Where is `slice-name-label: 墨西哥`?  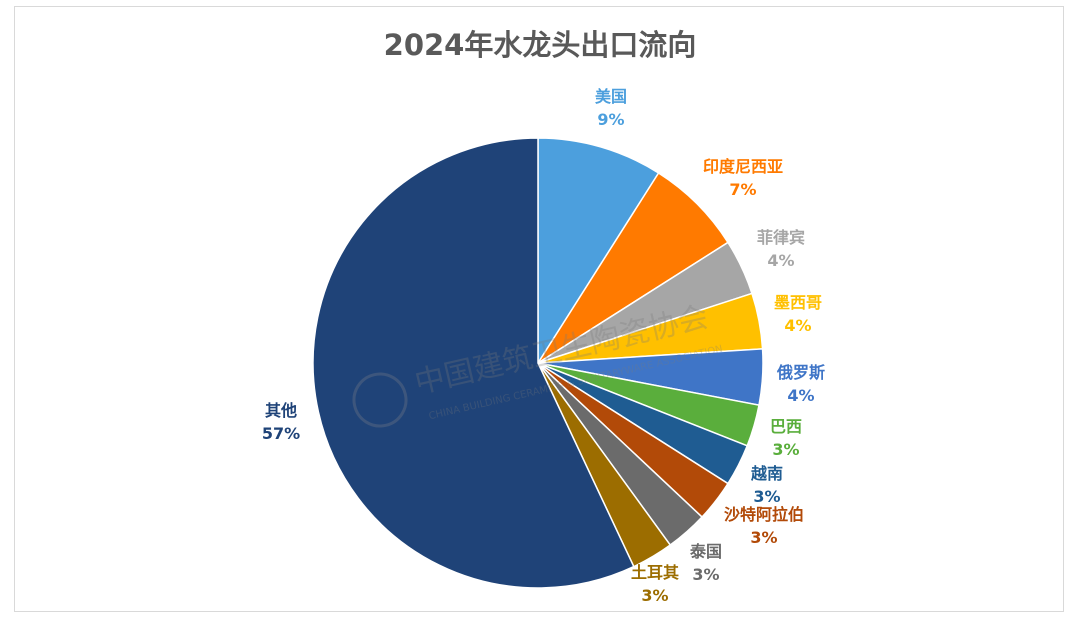
slice-name-label: 墨西哥 is located at coordinates (798, 302).